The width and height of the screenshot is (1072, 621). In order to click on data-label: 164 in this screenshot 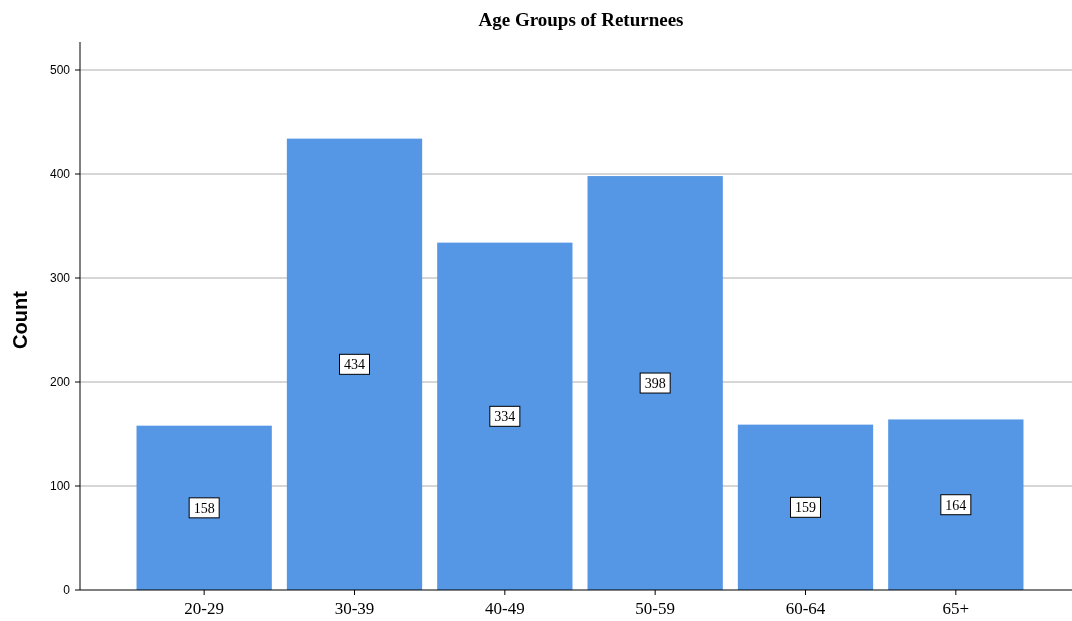, I will do `click(956, 505)`.